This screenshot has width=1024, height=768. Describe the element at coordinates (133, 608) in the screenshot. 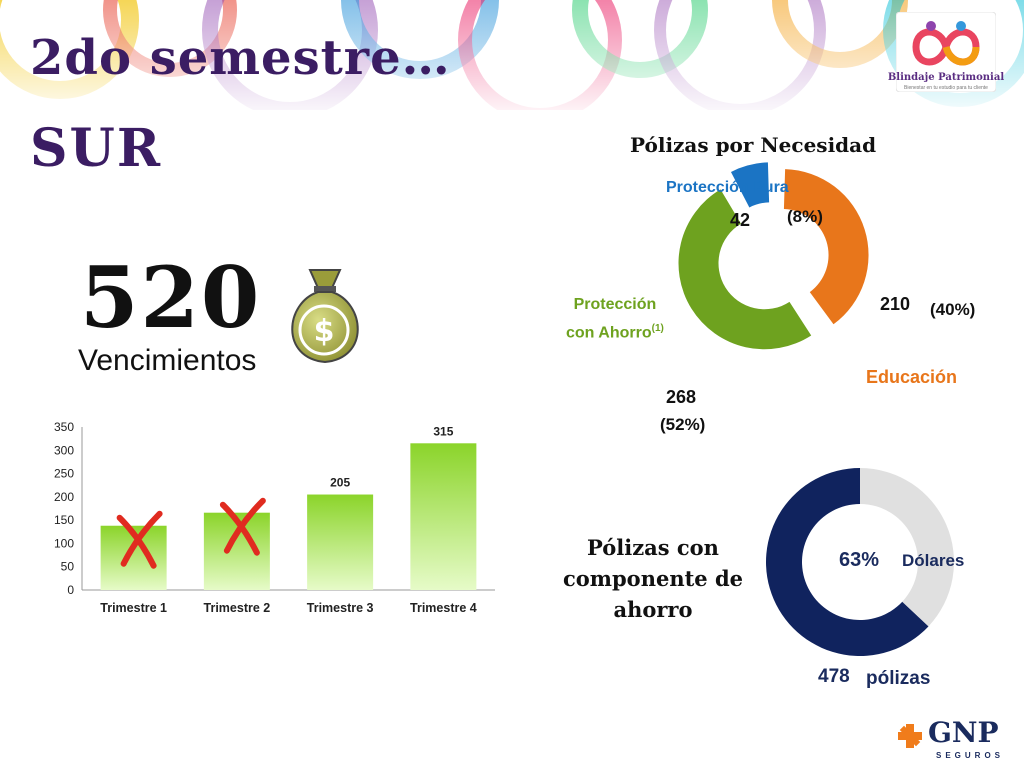

I see `x-tick-label: Trimestre 1` at that location.